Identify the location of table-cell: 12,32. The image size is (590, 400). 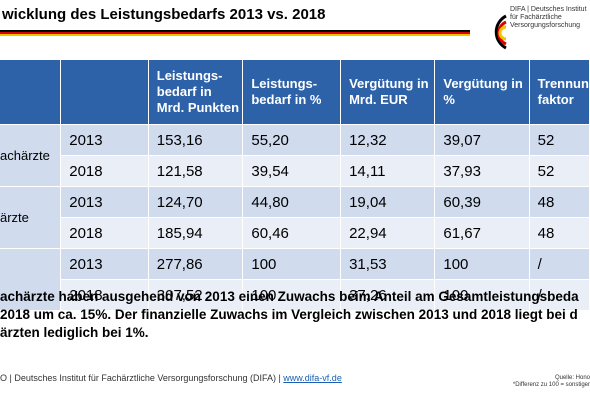
(388, 140).